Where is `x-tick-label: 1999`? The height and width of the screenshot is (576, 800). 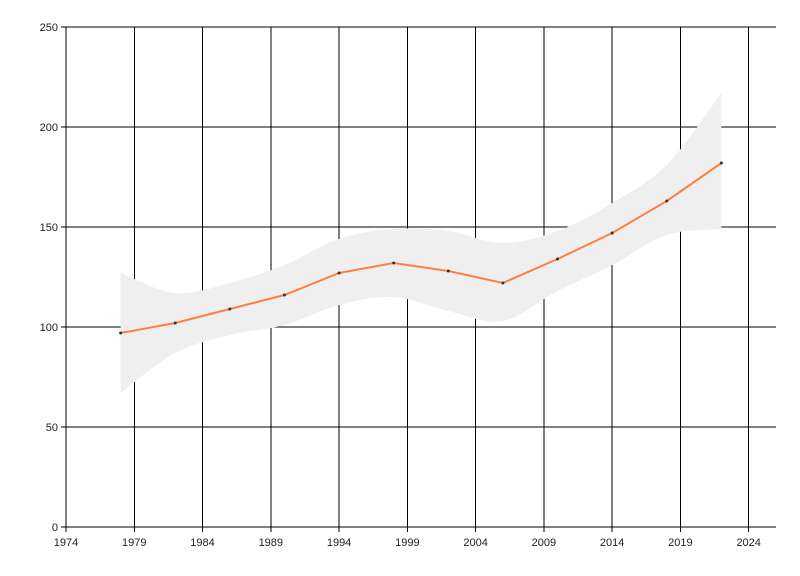 x-tick-label: 1999 is located at coordinates (407, 543).